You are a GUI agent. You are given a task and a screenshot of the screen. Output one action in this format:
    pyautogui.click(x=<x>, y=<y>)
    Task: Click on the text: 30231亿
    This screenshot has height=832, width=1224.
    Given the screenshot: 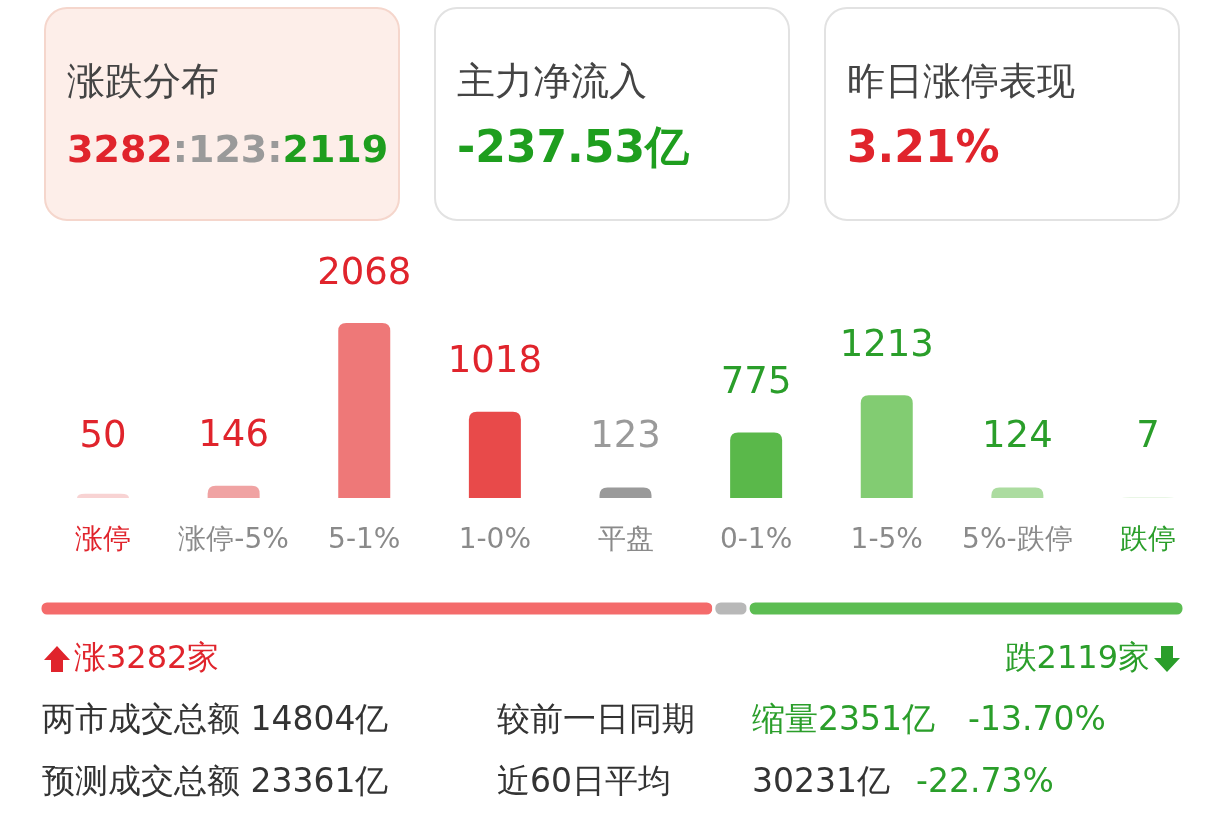 What is the action you would take?
    pyautogui.click(x=821, y=780)
    